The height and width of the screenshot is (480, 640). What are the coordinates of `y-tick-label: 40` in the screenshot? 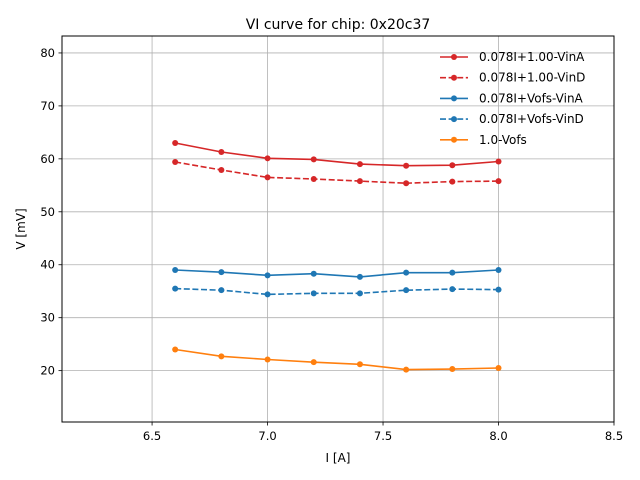 It's located at (47, 265).